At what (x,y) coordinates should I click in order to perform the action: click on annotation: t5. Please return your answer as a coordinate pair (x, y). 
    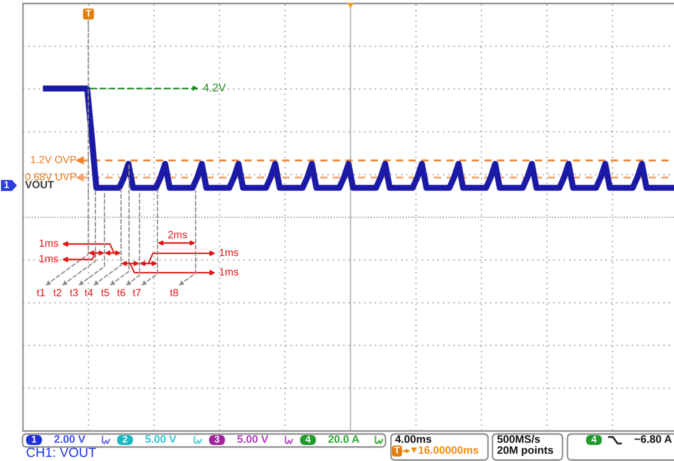
    Looking at the image, I should click on (105, 292).